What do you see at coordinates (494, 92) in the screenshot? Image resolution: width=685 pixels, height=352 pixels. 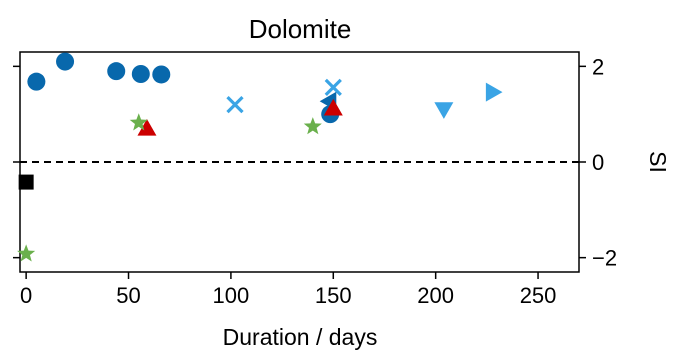 I see `data-point-triangle-right` at bounding box center [494, 92].